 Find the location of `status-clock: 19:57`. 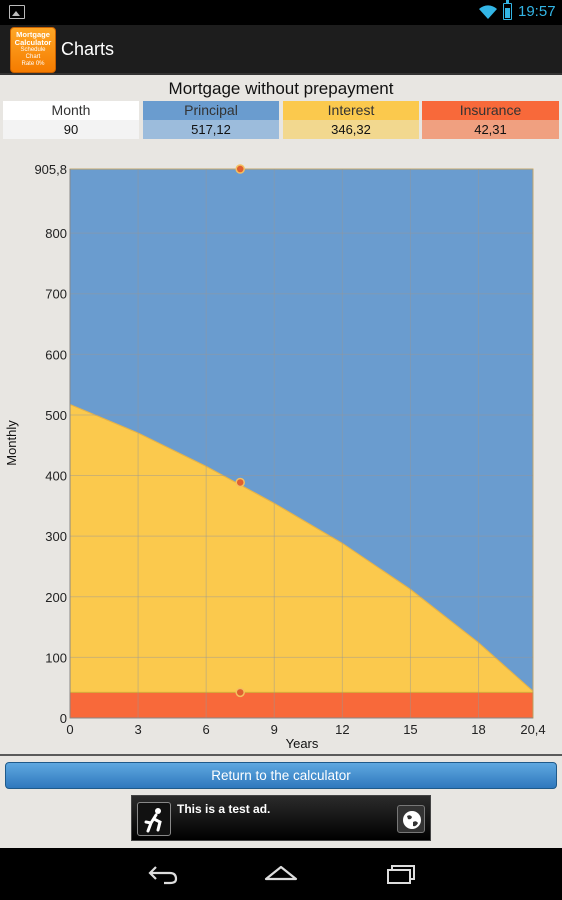

status-clock: 19:57 is located at coordinates (537, 11).